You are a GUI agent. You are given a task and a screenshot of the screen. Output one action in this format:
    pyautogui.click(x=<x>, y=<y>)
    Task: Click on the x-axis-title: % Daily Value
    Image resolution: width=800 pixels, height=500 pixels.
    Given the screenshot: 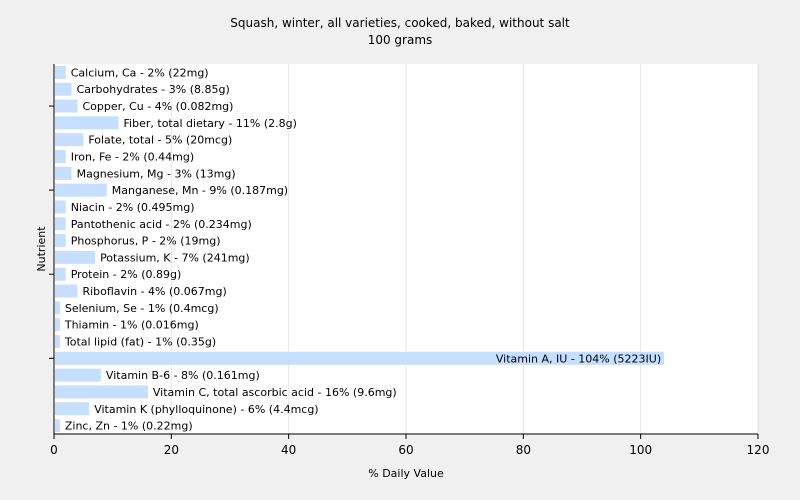 What is the action you would take?
    pyautogui.click(x=406, y=473)
    